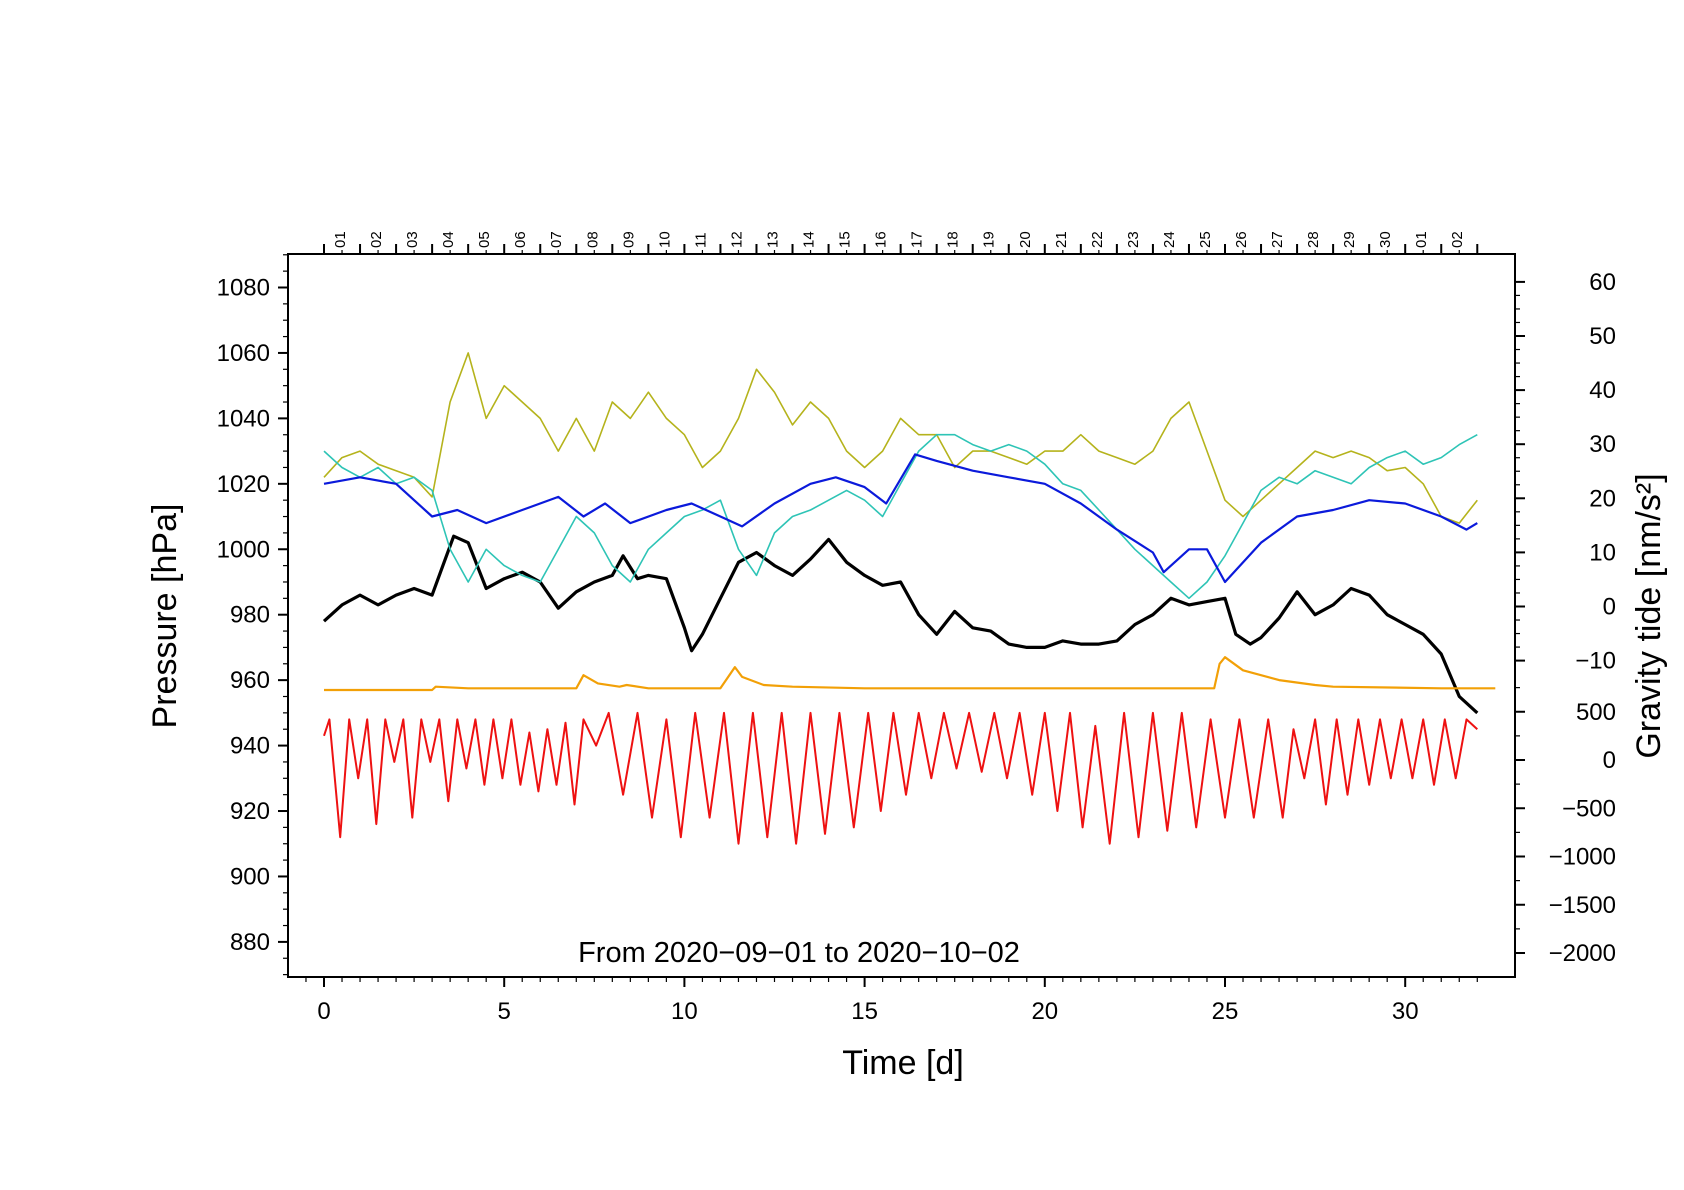  I want to click on y-right-lower-tick-label: −500, so click(1589, 808).